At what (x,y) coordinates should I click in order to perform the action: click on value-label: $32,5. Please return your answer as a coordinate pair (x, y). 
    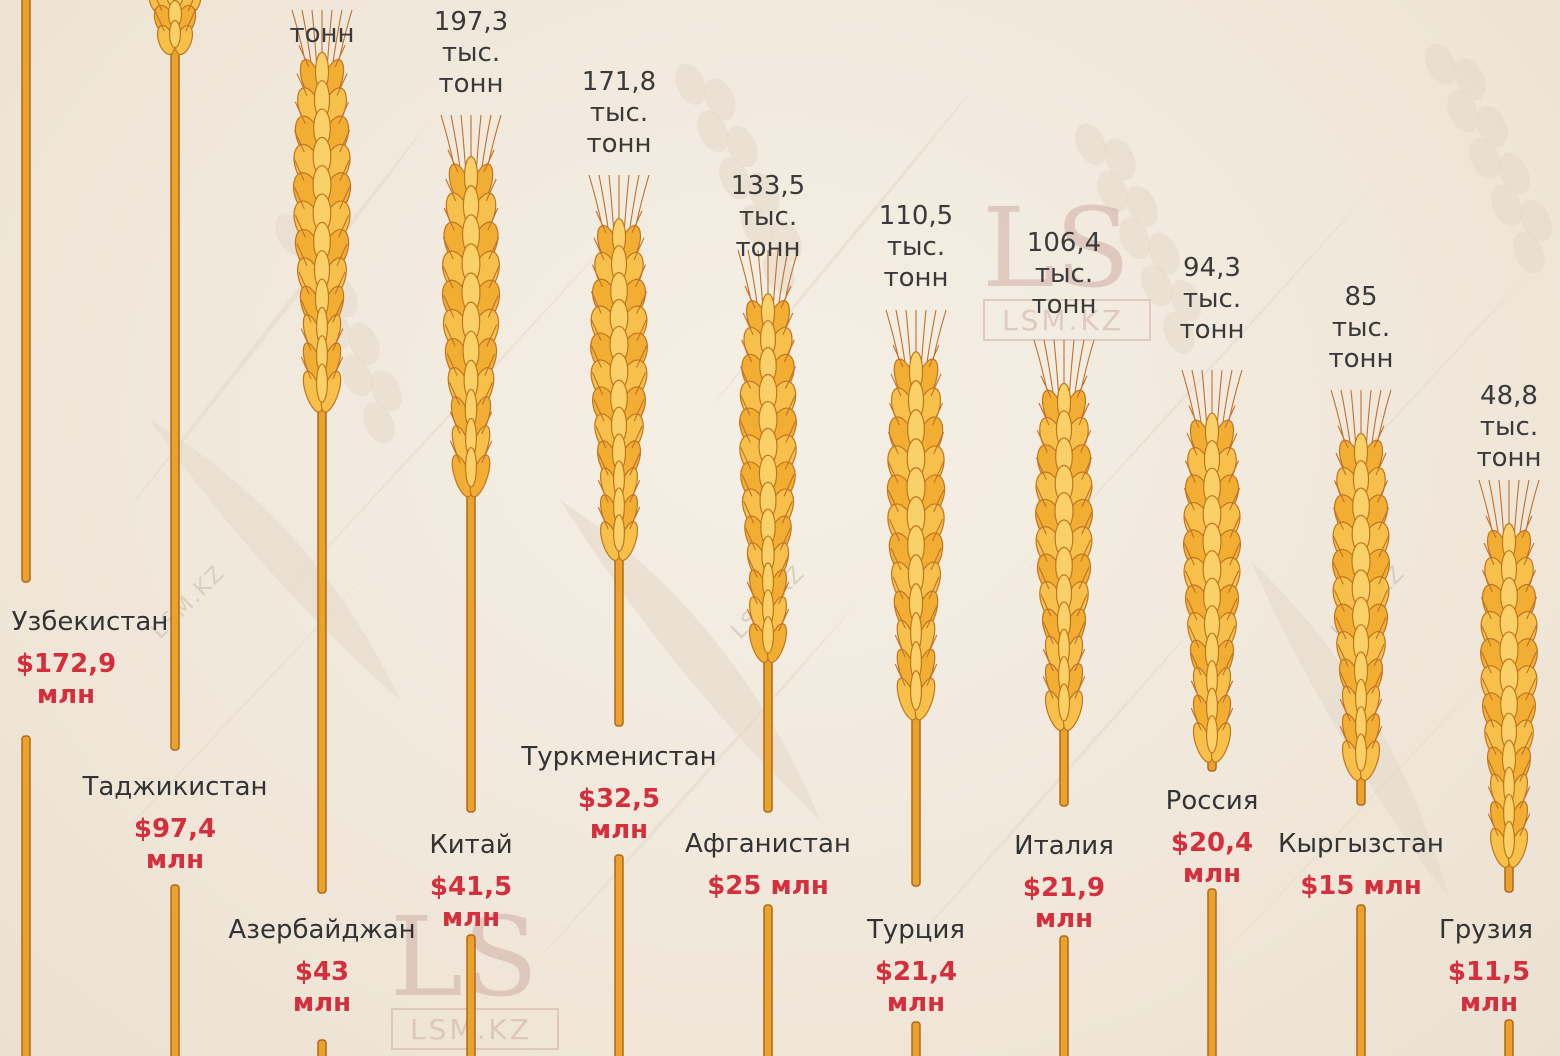
    Looking at the image, I should click on (619, 799).